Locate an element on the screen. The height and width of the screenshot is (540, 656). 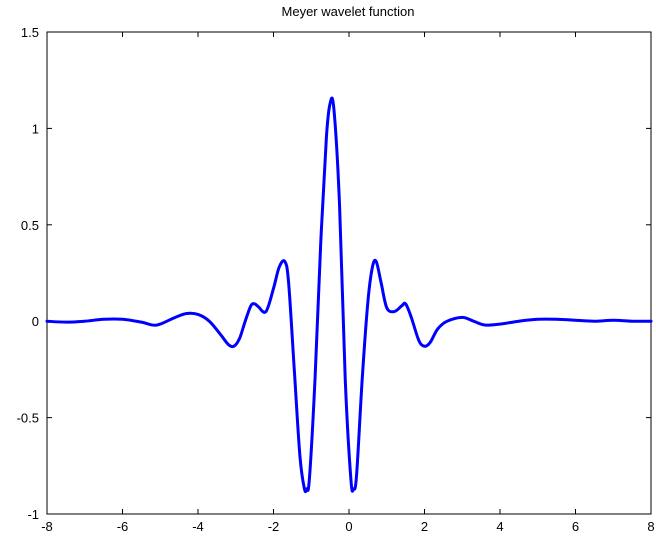
x-tick-label: -2 is located at coordinates (274, 526).